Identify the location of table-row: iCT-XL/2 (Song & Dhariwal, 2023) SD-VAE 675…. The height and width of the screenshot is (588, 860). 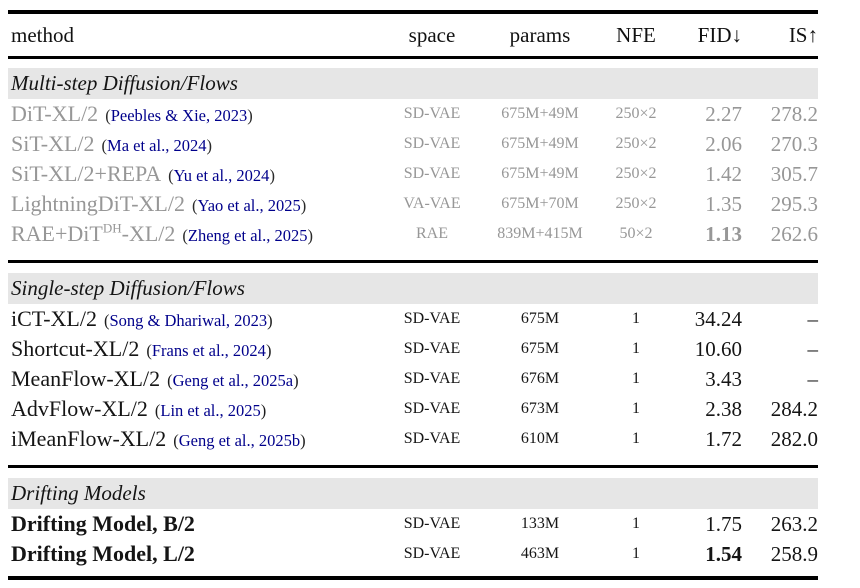
(413, 319).